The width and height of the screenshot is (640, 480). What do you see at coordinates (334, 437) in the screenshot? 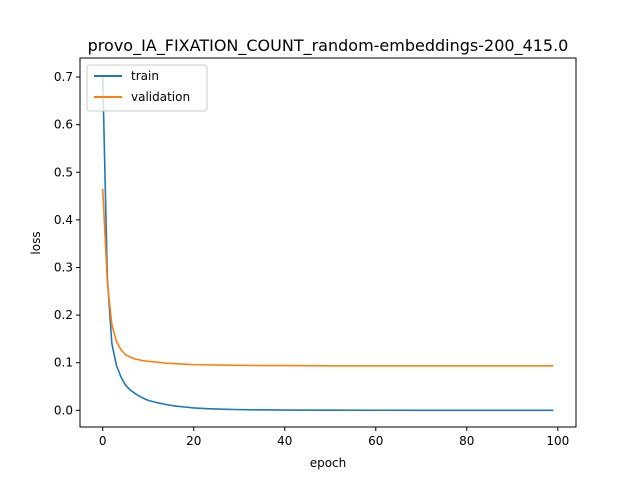
I see `x-axis: 0 20 40 60 80 100` at bounding box center [334, 437].